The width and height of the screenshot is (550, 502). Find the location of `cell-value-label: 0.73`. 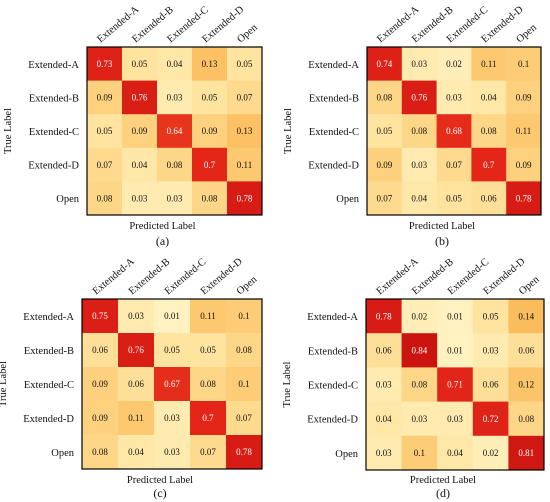

cell-value-label: 0.73 is located at coordinates (105, 64).